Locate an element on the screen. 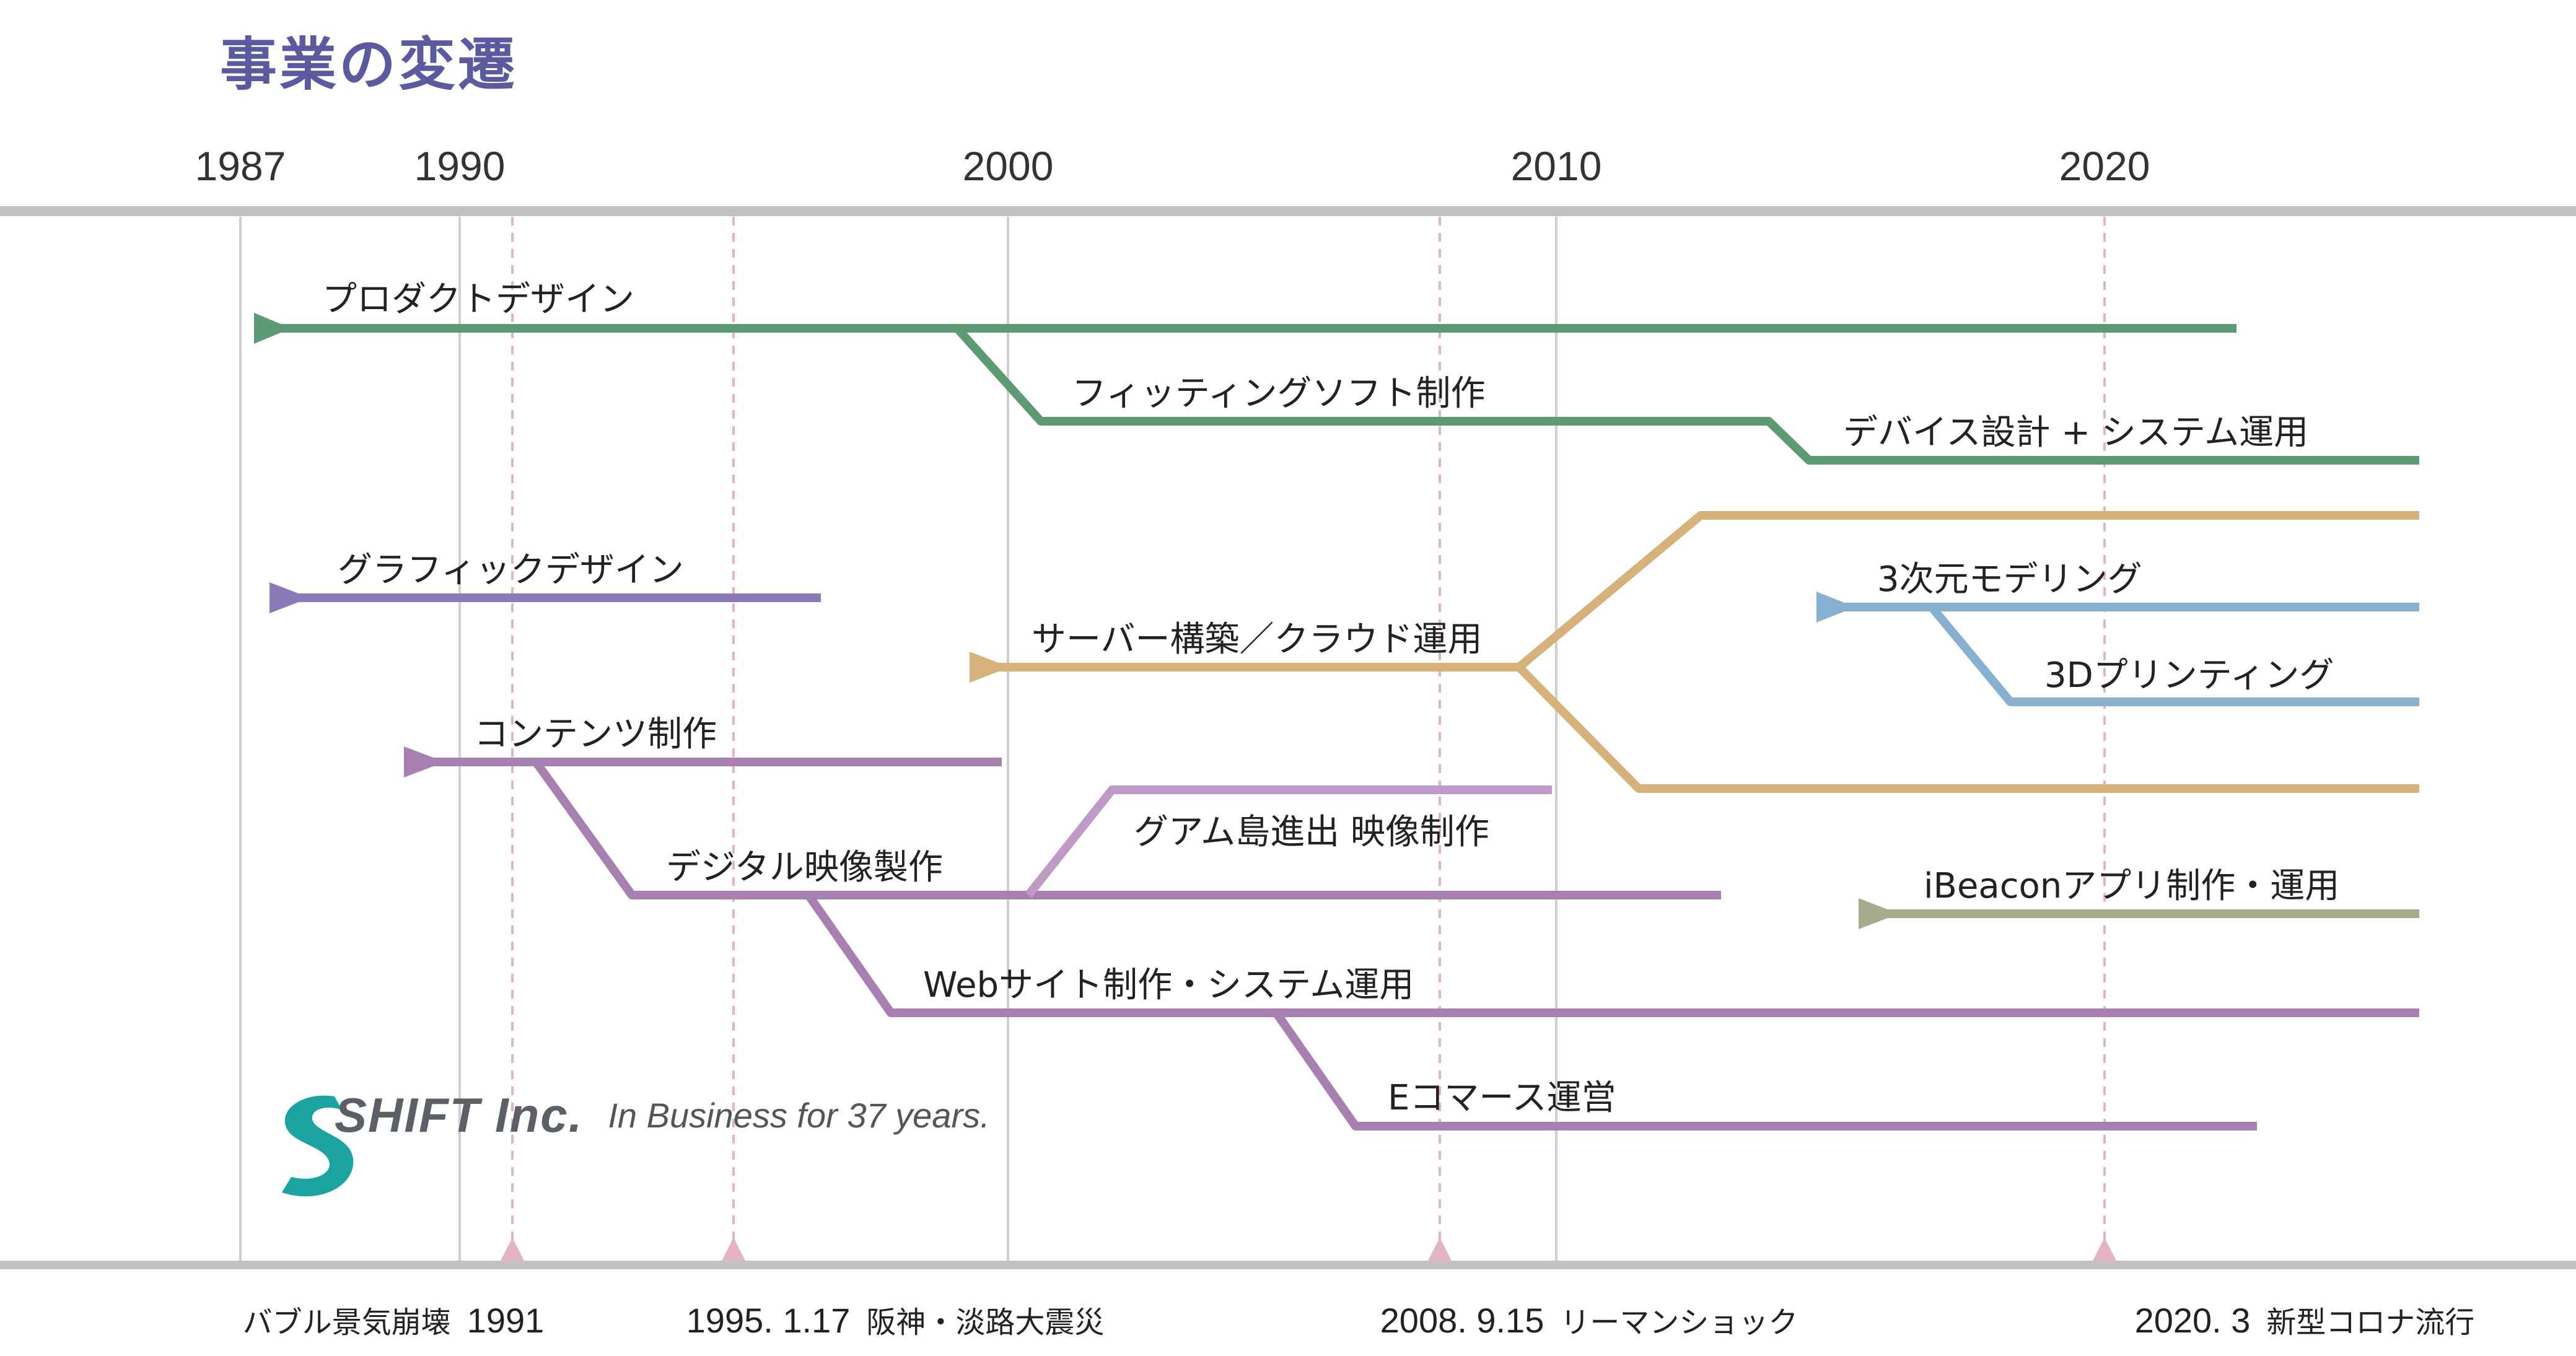  label-web: Webサイト制作・システム運用 is located at coordinates (1168, 985).